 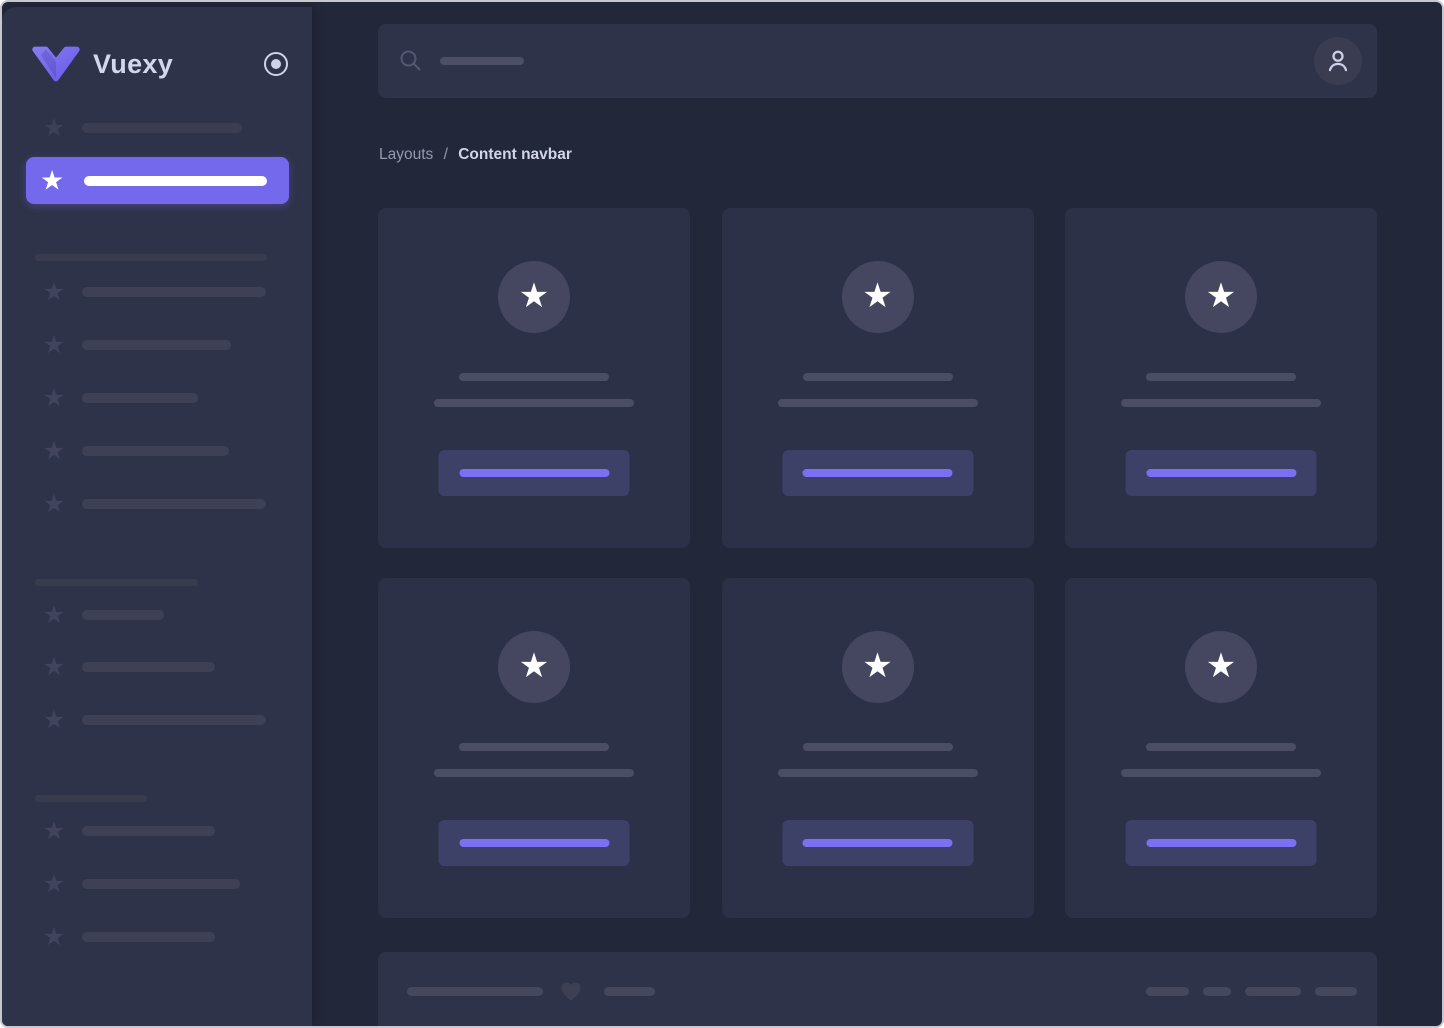 I want to click on breadcrumb: Layouts / Content navbar, so click(x=475, y=155).